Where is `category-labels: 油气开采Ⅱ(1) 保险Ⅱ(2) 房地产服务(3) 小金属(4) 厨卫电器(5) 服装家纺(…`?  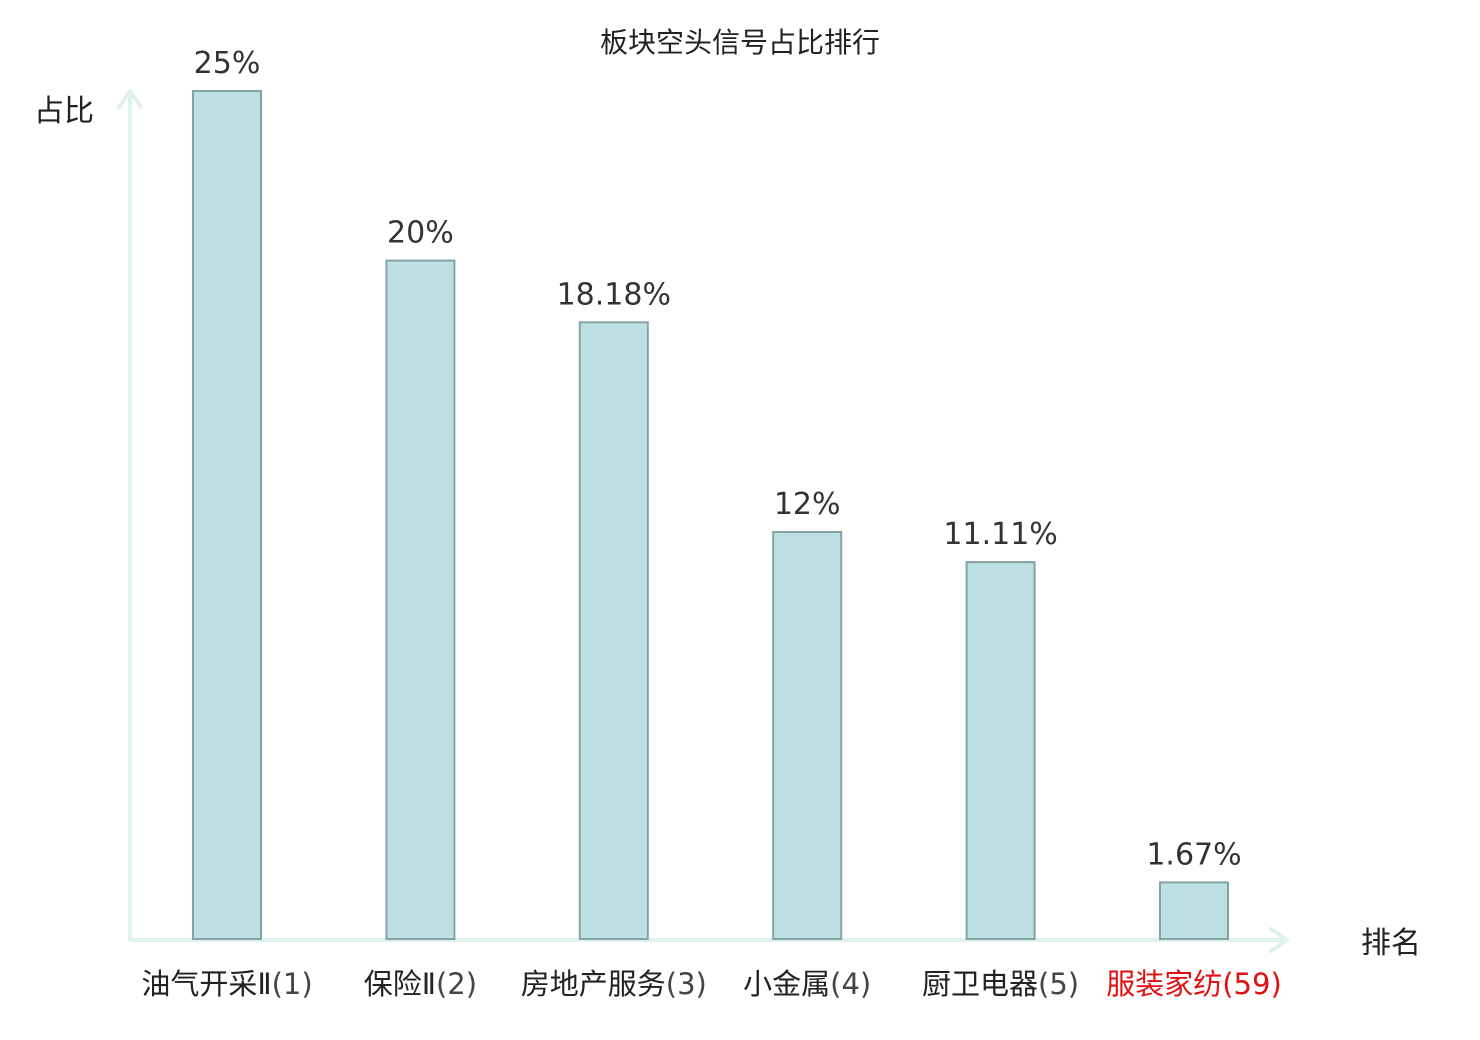 category-labels: 油气开采Ⅱ(1) 保险Ⅱ(2) 房地产服务(3) 小金属(4) 厨卫电器(5) 服装家纺(… is located at coordinates (711, 984).